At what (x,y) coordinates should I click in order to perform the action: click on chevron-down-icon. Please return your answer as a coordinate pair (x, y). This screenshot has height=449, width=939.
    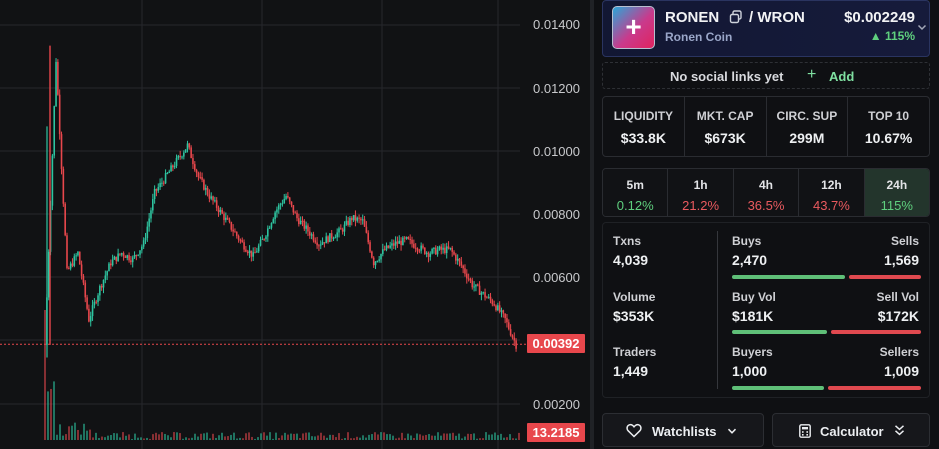
    Looking at the image, I should click on (922, 27).